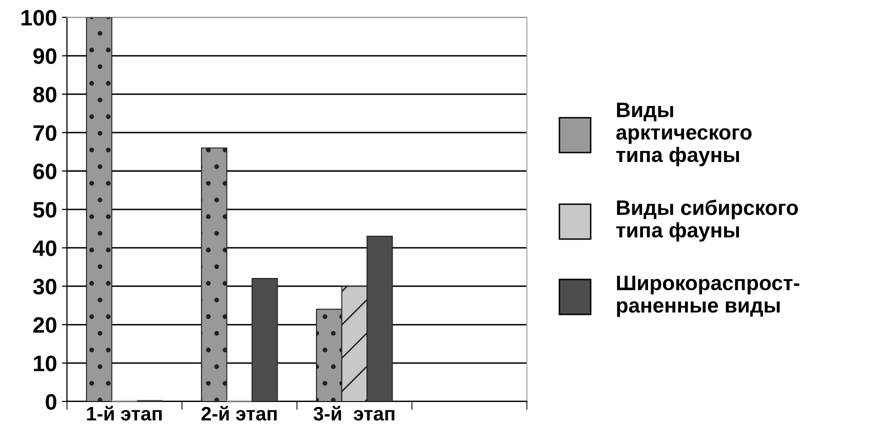  What do you see at coordinates (239, 413) in the screenshot?
I see `x-tick-label: 2-й этап` at bounding box center [239, 413].